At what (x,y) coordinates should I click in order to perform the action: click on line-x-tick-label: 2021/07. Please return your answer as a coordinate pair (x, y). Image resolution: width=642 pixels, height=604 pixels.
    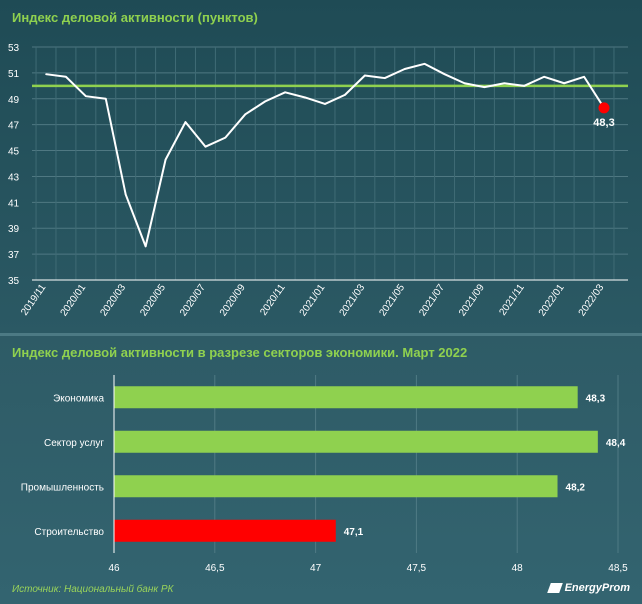
    Looking at the image, I should click on (432, 300).